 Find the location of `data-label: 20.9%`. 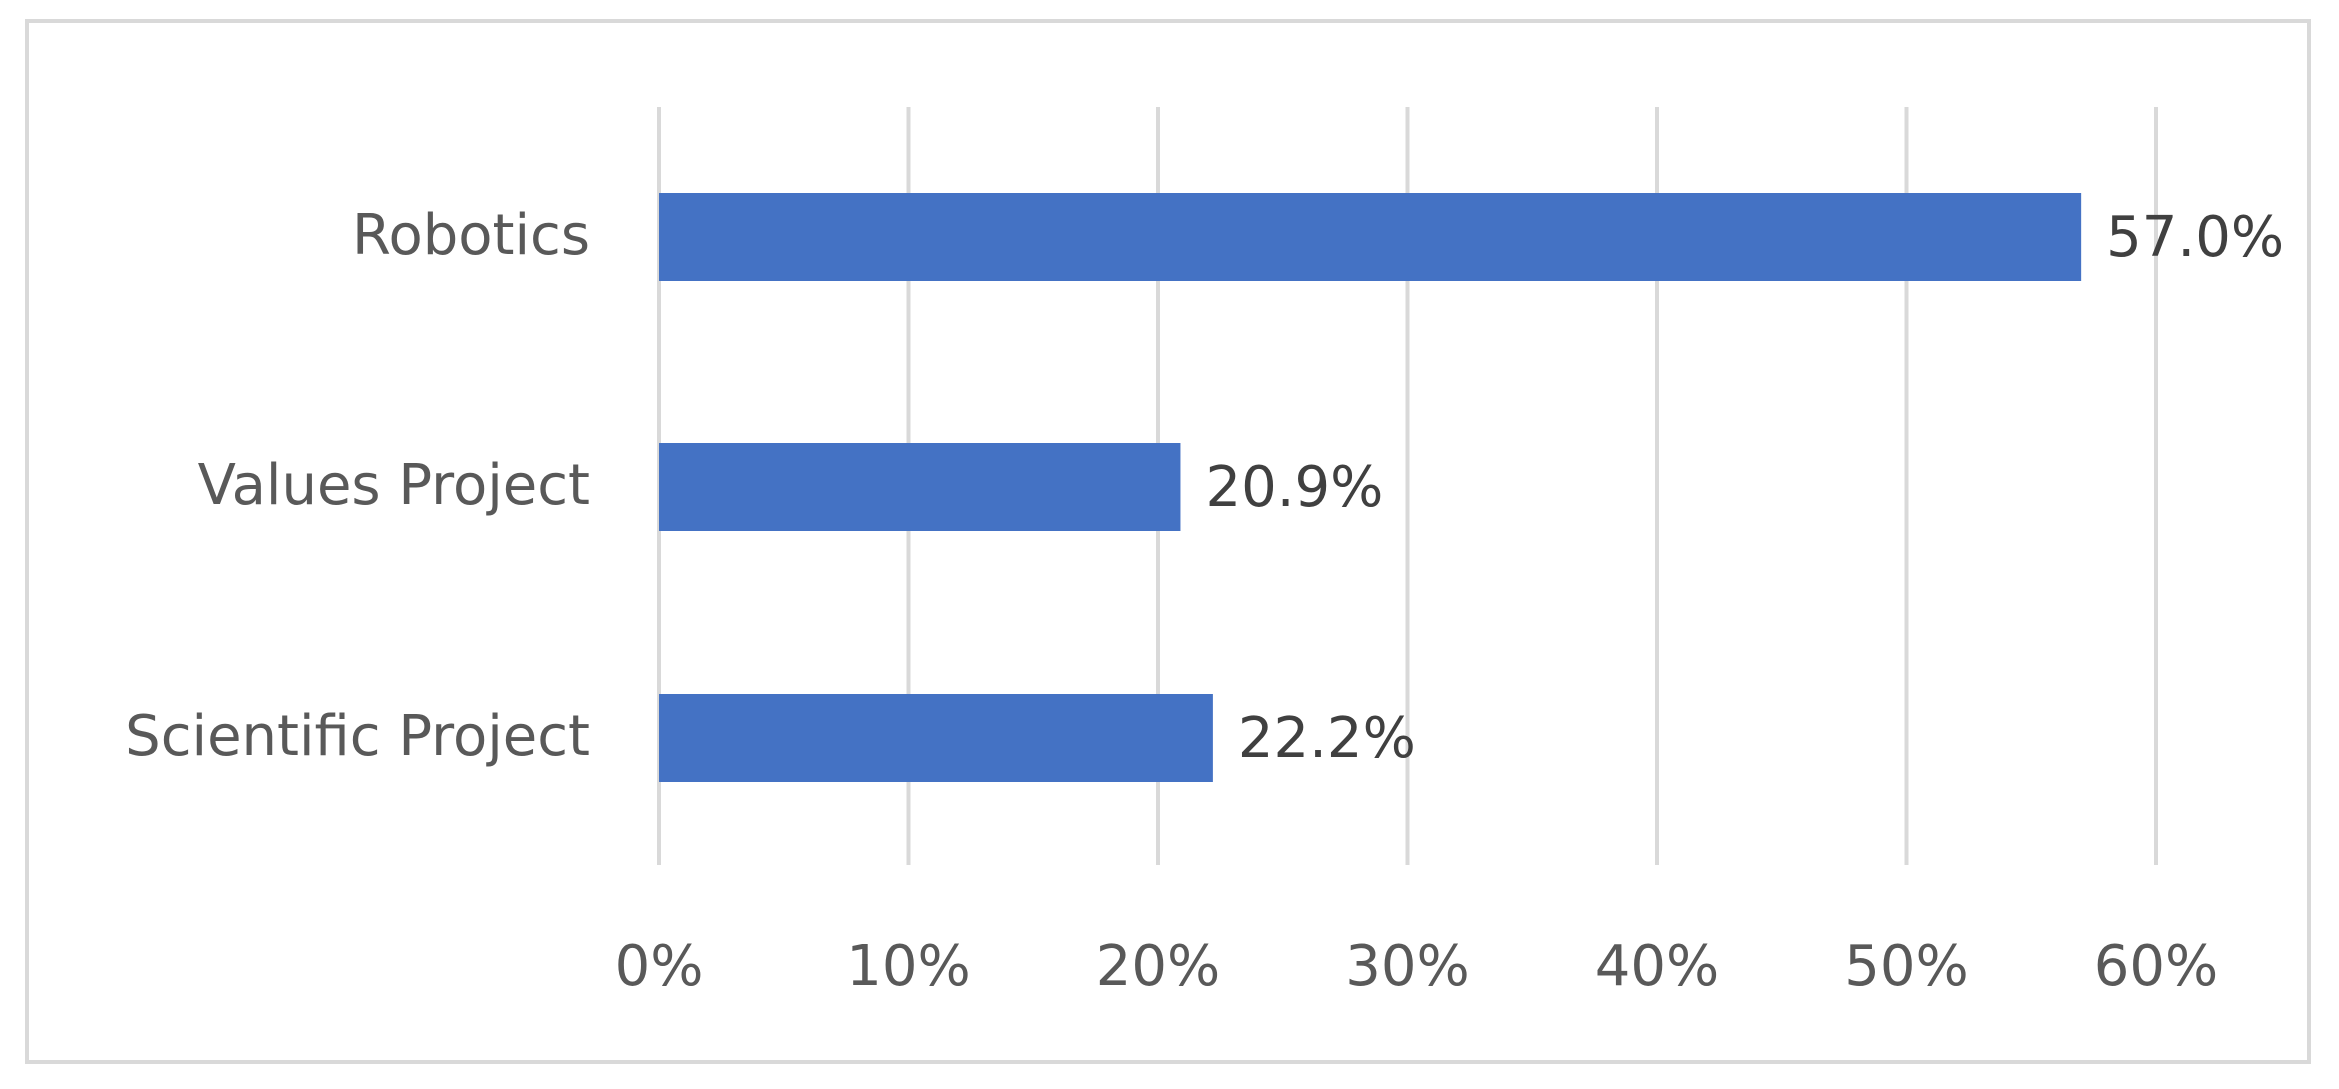

data-label: 20.9% is located at coordinates (1294, 487).